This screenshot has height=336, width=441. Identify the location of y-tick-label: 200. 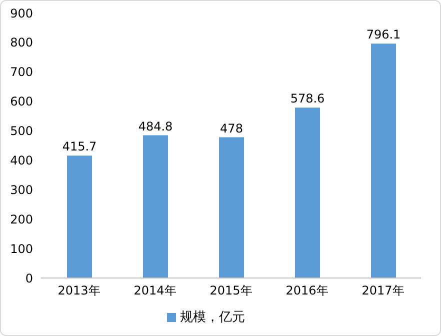
(21, 219).